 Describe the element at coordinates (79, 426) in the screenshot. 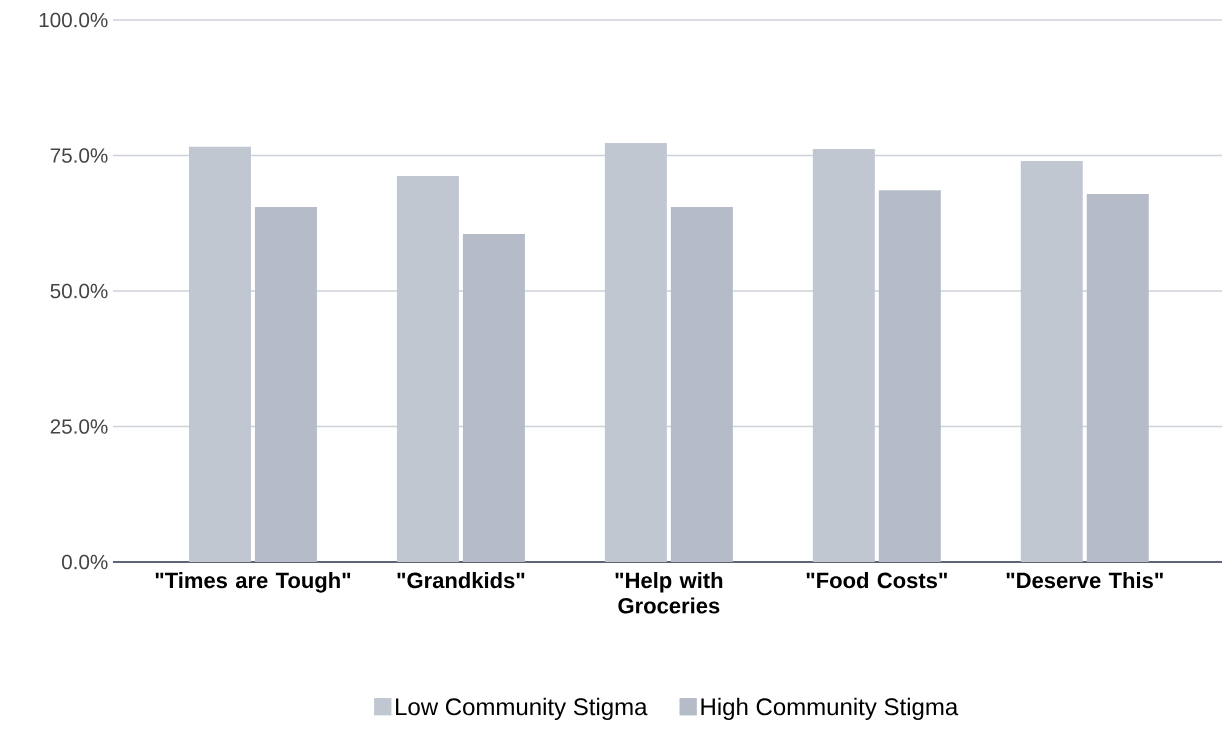

I see `y-tick-label: 25.0%` at that location.